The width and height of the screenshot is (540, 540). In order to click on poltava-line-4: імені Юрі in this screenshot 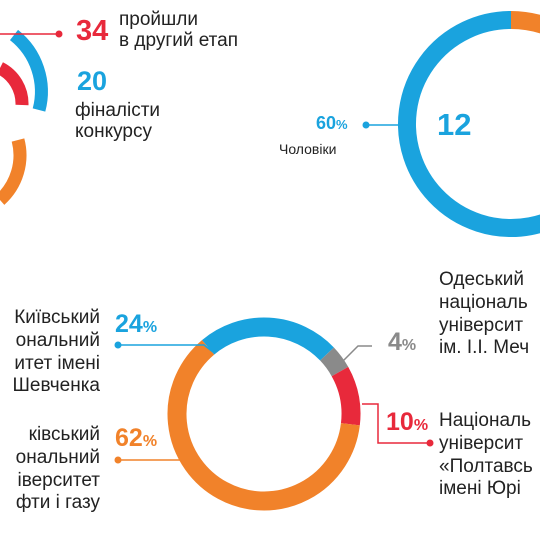, I will do `click(480, 489)`.